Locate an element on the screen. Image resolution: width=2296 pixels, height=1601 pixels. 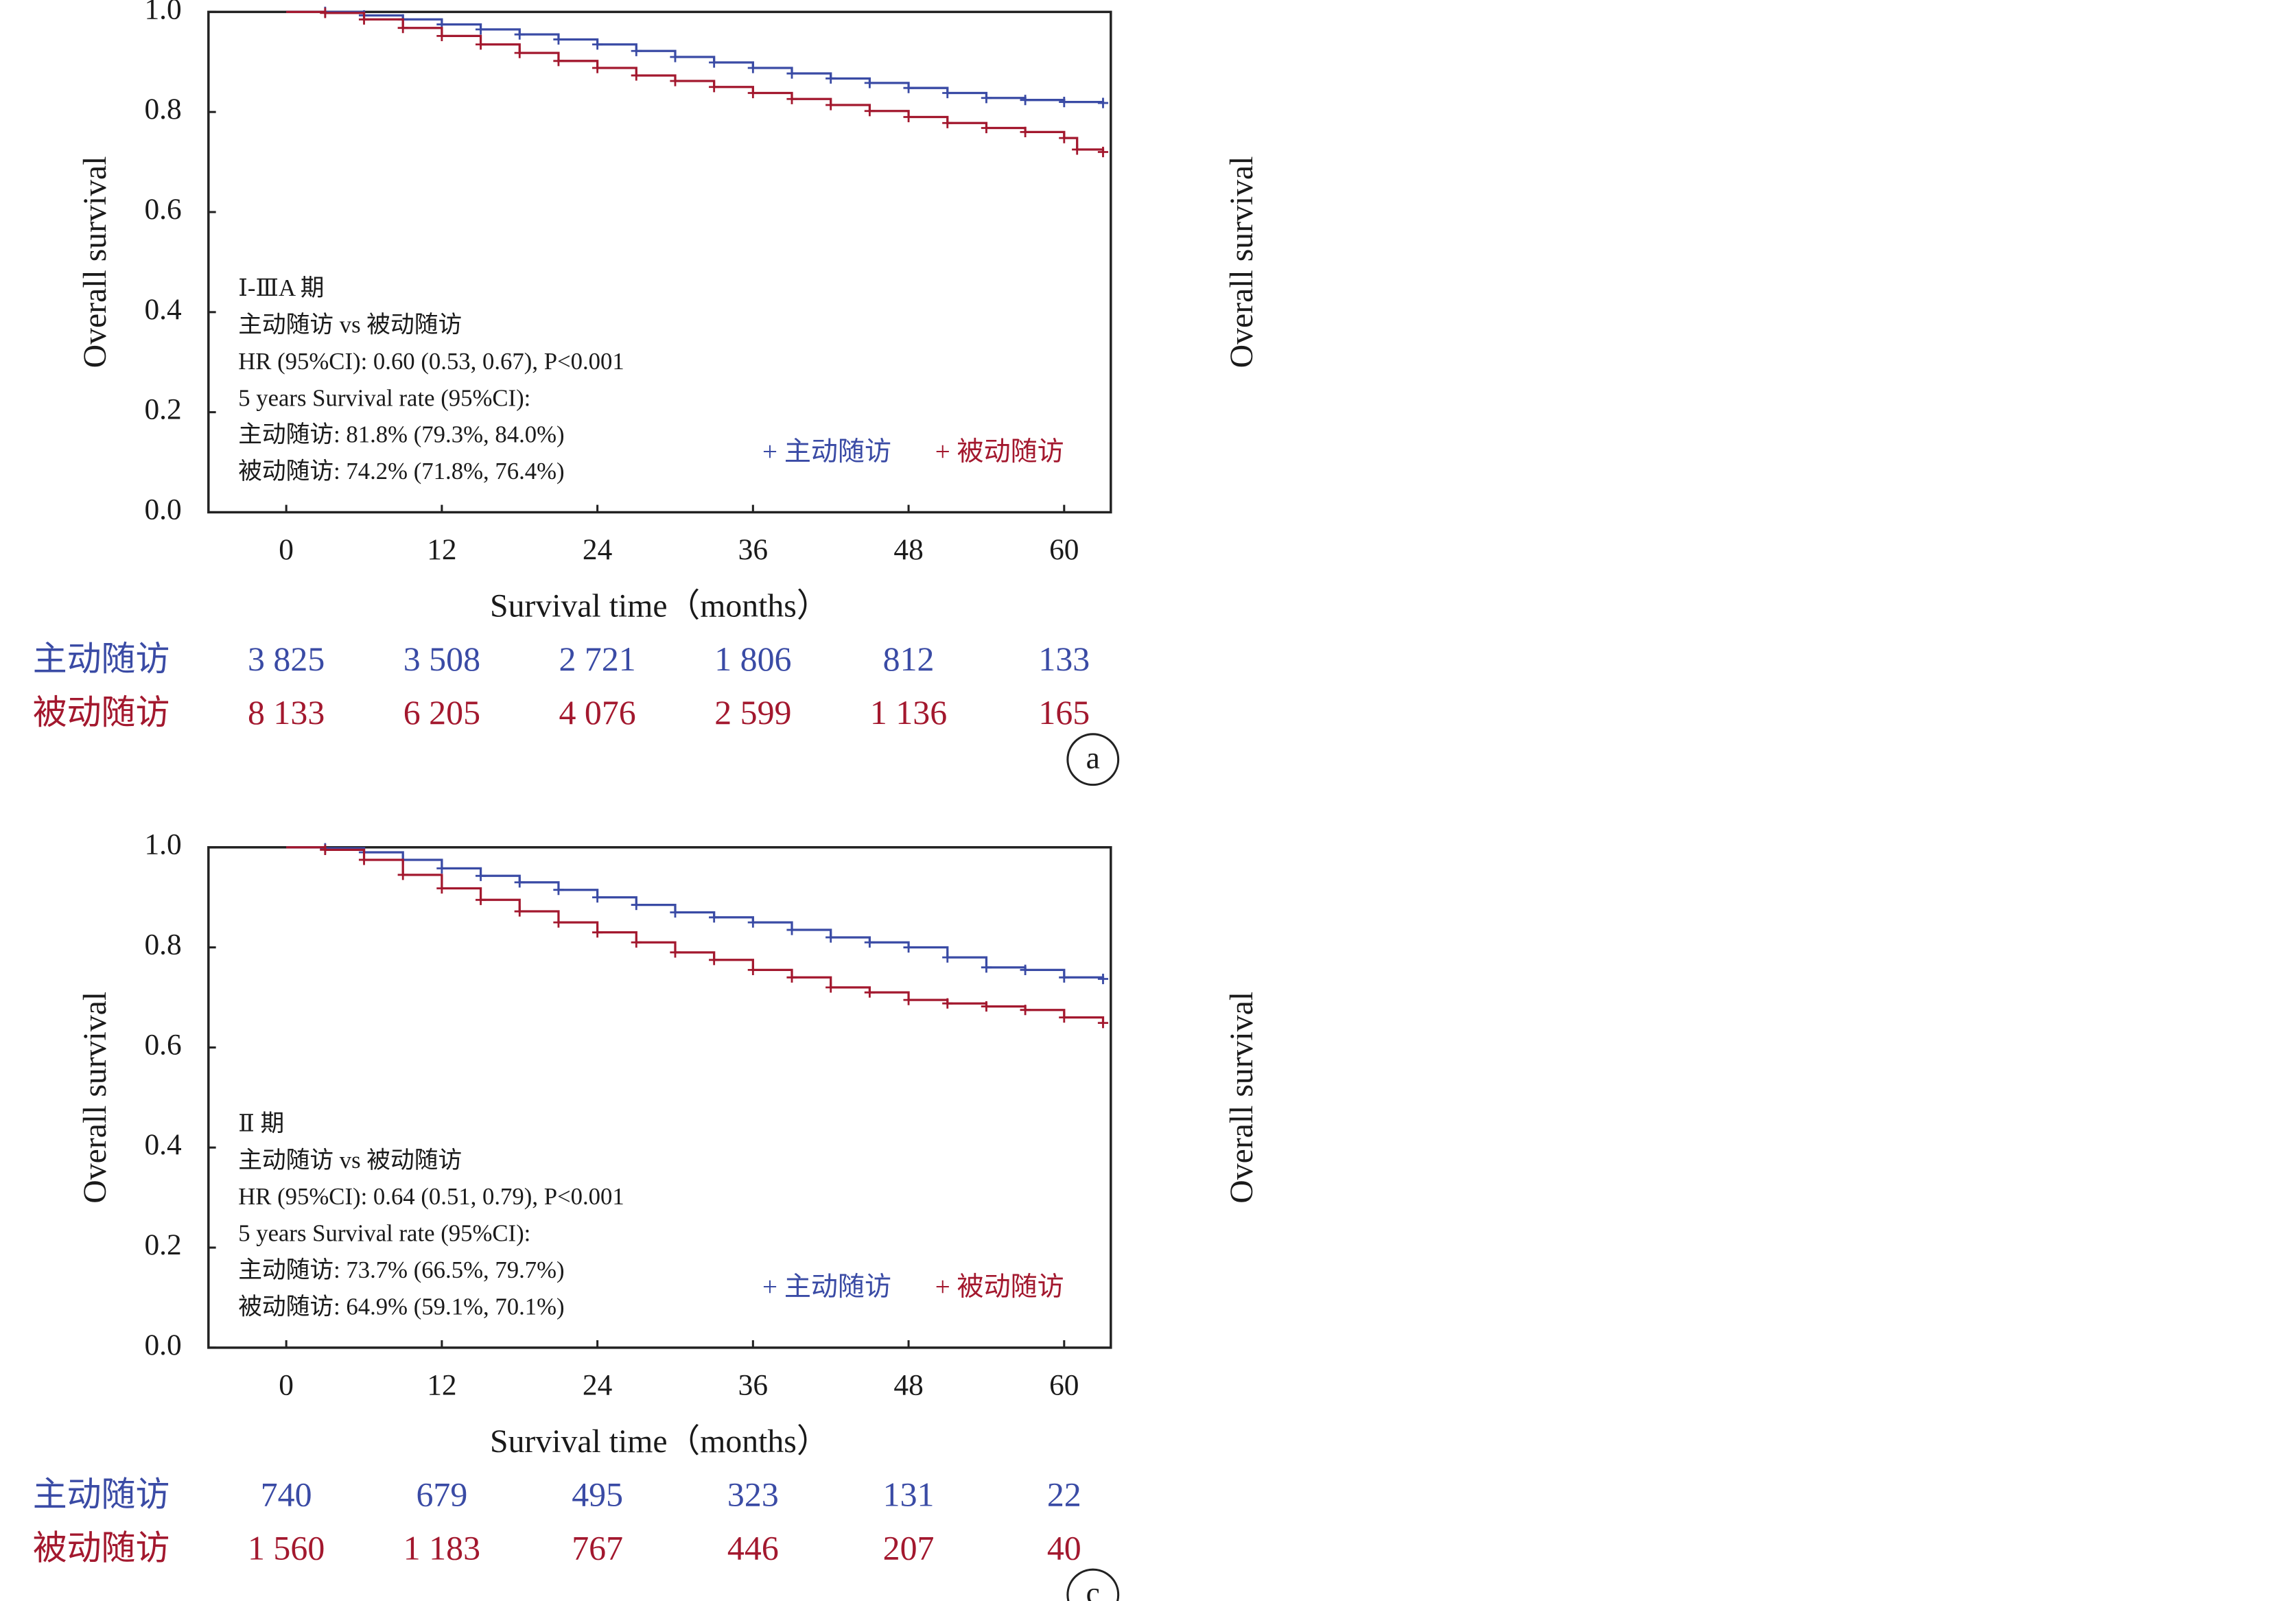
risk-count-passive: 1 560 is located at coordinates (286, 1548).